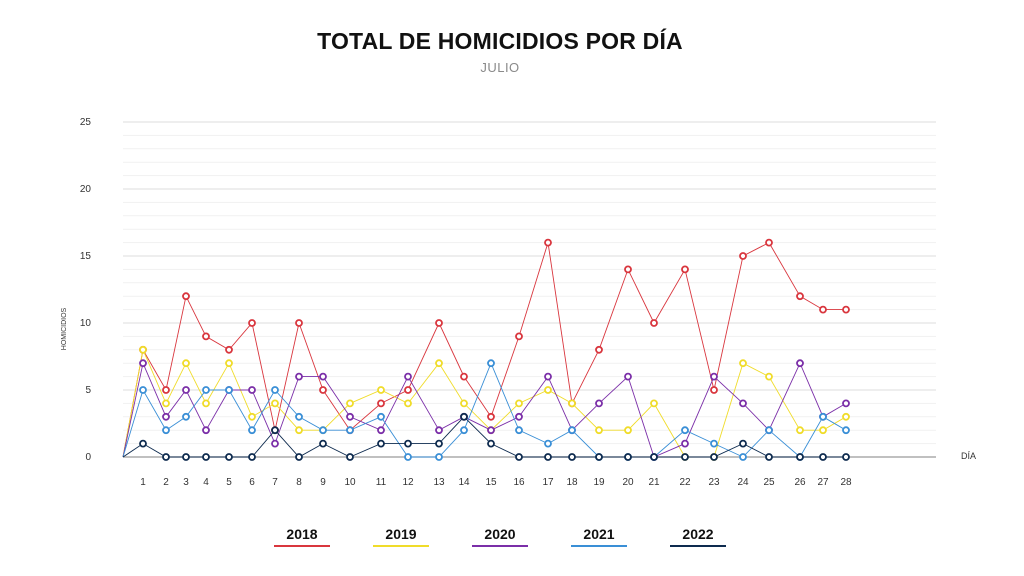 The image size is (1024, 576). Describe the element at coordinates (229, 482) in the screenshot. I see `x-tick-label: 5` at that location.